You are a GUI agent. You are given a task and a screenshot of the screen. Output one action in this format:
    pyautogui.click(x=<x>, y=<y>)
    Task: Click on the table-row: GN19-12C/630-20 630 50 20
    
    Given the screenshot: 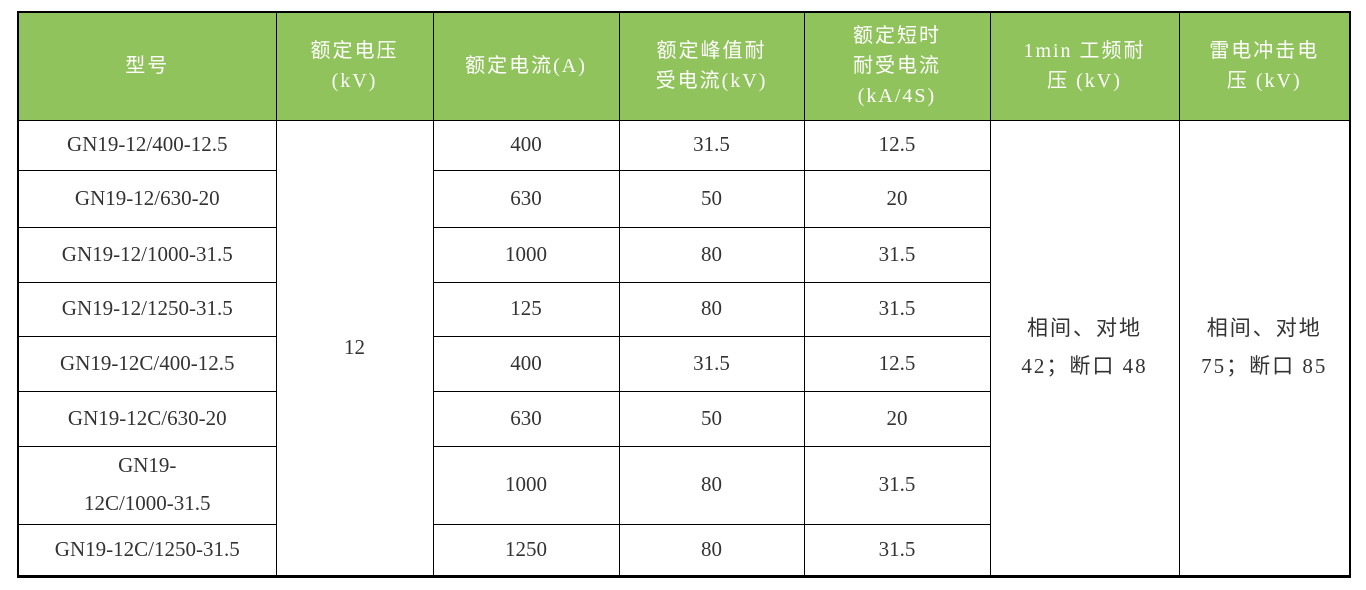 What is the action you would take?
    pyautogui.click(x=683, y=418)
    